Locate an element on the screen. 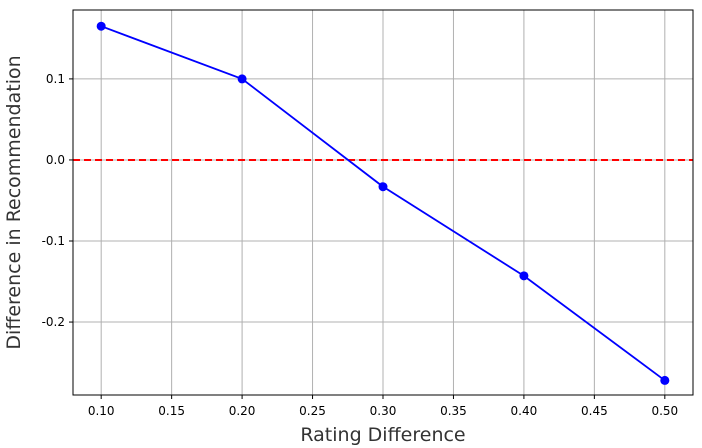 The height and width of the screenshot is (448, 702). x-axis-ticks: 0.10 0.15 0.20 0.25 0.30 0.35 0.40 0.45 0.50 is located at coordinates (383, 406).